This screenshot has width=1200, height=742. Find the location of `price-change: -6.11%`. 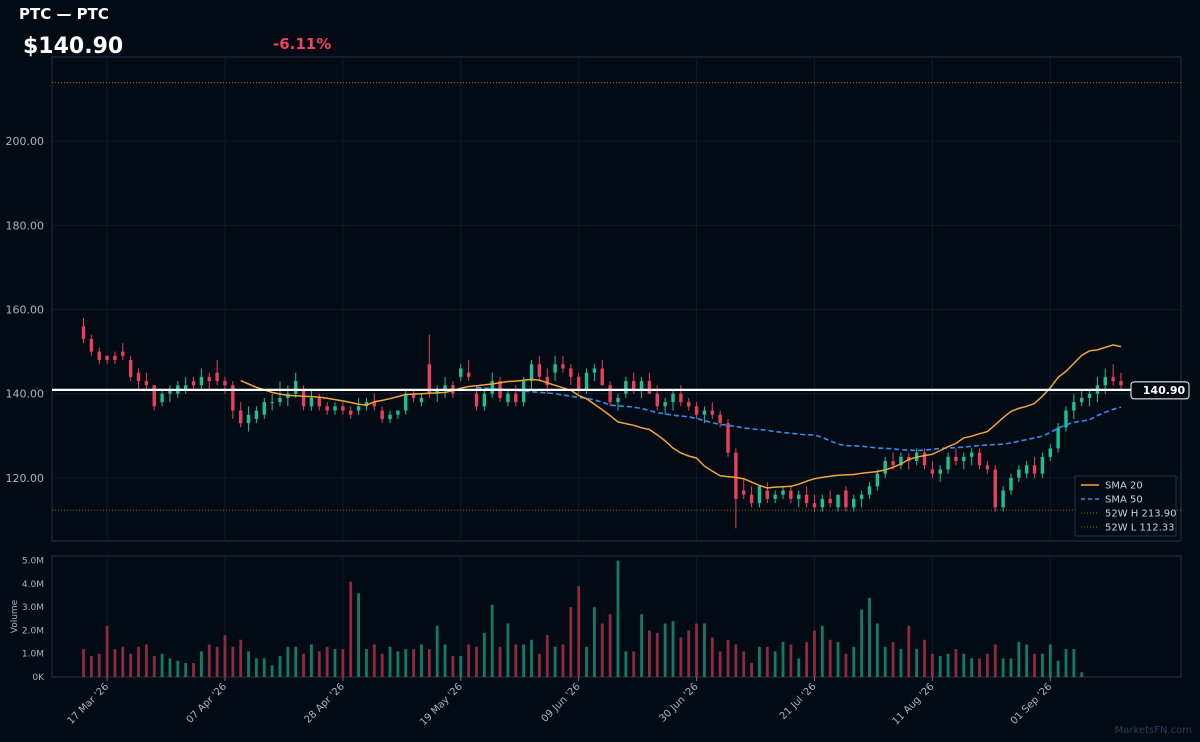

price-change: -6.11% is located at coordinates (302, 44).